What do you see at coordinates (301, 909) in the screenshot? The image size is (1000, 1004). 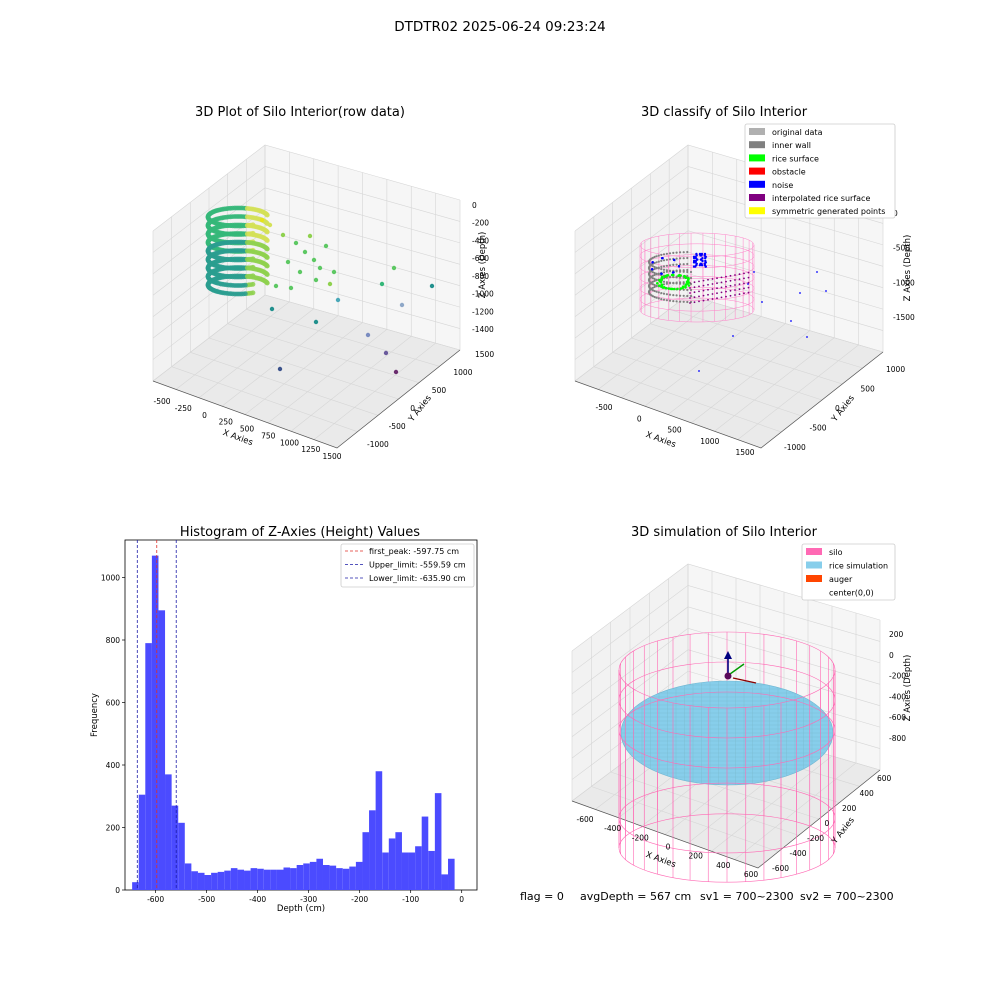 I see `histogram-xlabel: Depth (cm)` at bounding box center [301, 909].